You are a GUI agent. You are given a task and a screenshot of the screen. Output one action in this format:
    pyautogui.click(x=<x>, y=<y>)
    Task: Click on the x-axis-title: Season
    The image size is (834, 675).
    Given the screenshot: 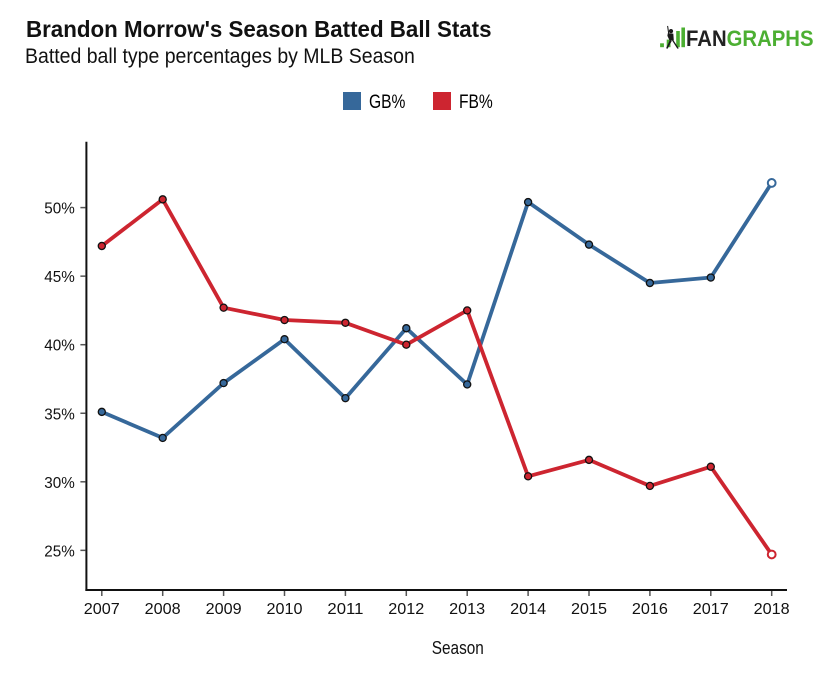 What is the action you would take?
    pyautogui.click(x=458, y=647)
    